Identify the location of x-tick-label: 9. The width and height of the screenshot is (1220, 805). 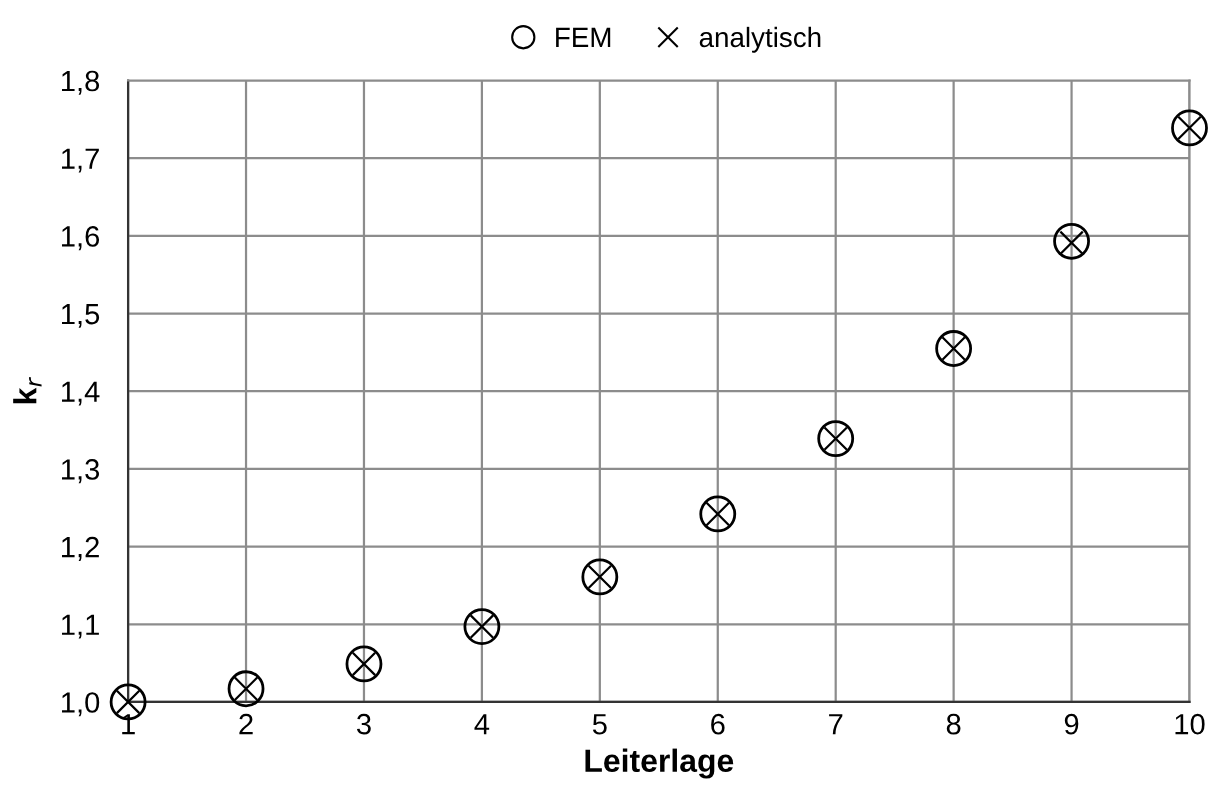
(1071, 724).